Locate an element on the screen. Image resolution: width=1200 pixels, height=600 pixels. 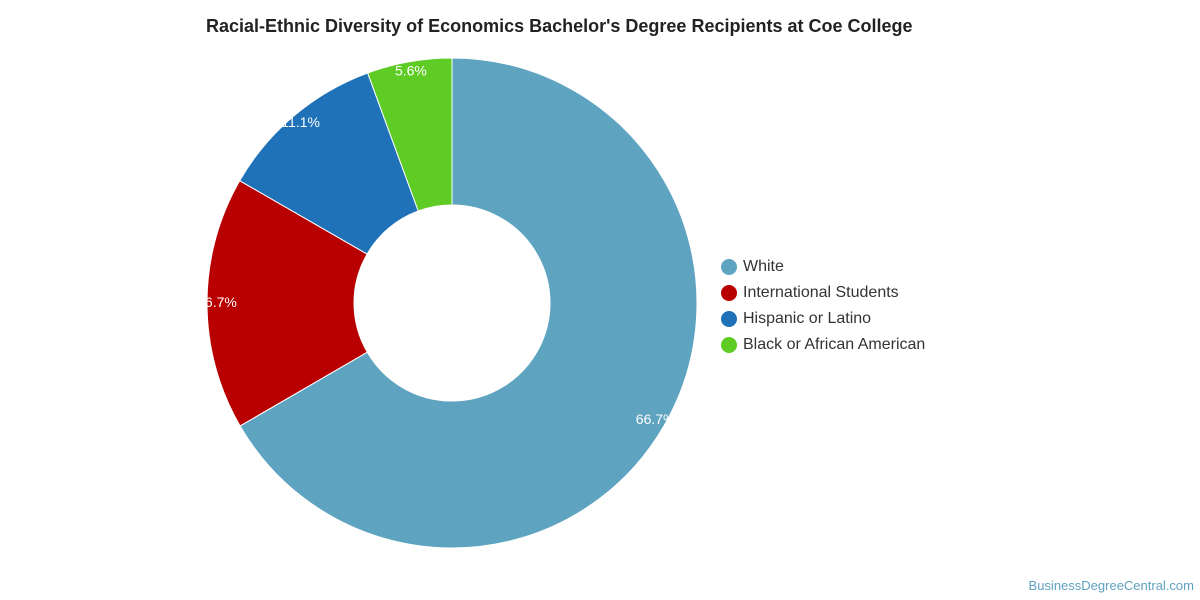
slice-label-international-students: 16.7% is located at coordinates (217, 302).